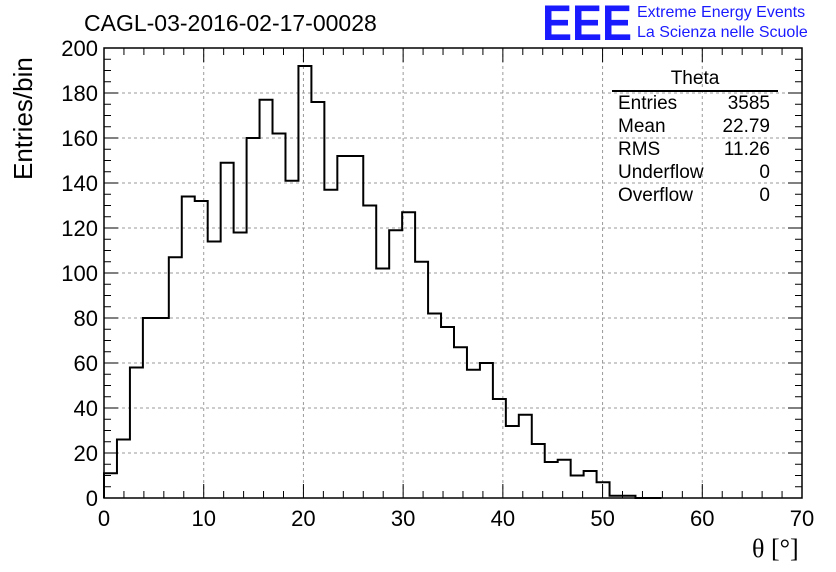 Image resolution: width=836 pixels, height=572 pixels. Describe the element at coordinates (695, 149) in the screenshot. I see `stats-row: RMS 11.26` at that location.